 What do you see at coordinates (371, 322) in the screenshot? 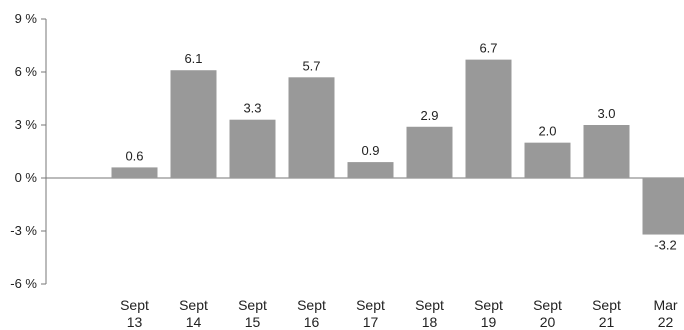
I see `x-category-label-line2: 17` at bounding box center [371, 322].